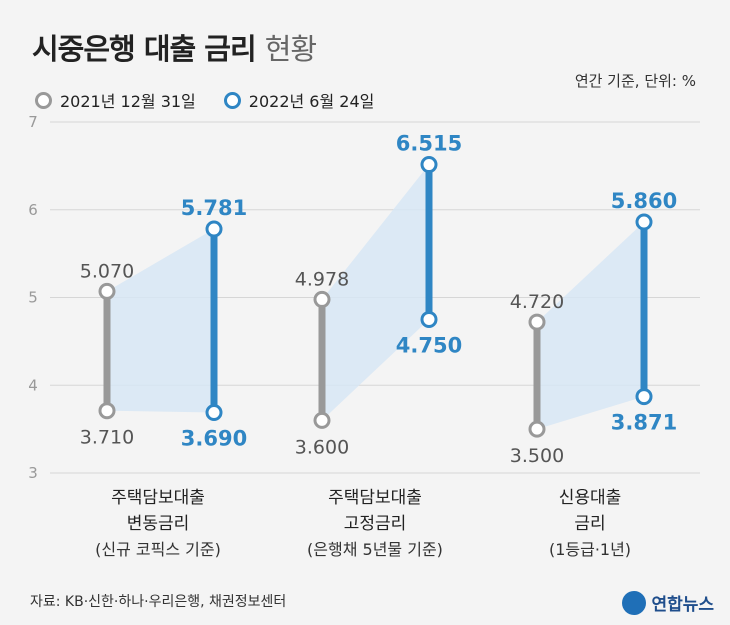  Describe the element at coordinates (429, 345) in the screenshot. I see `low-label-s1-1: 4.750` at that location.